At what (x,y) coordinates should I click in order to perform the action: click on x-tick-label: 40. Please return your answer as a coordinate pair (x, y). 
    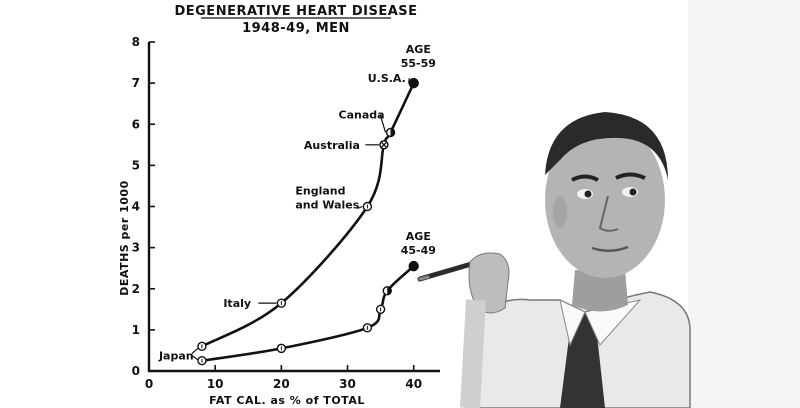
    Looking at the image, I should click on (413, 384).